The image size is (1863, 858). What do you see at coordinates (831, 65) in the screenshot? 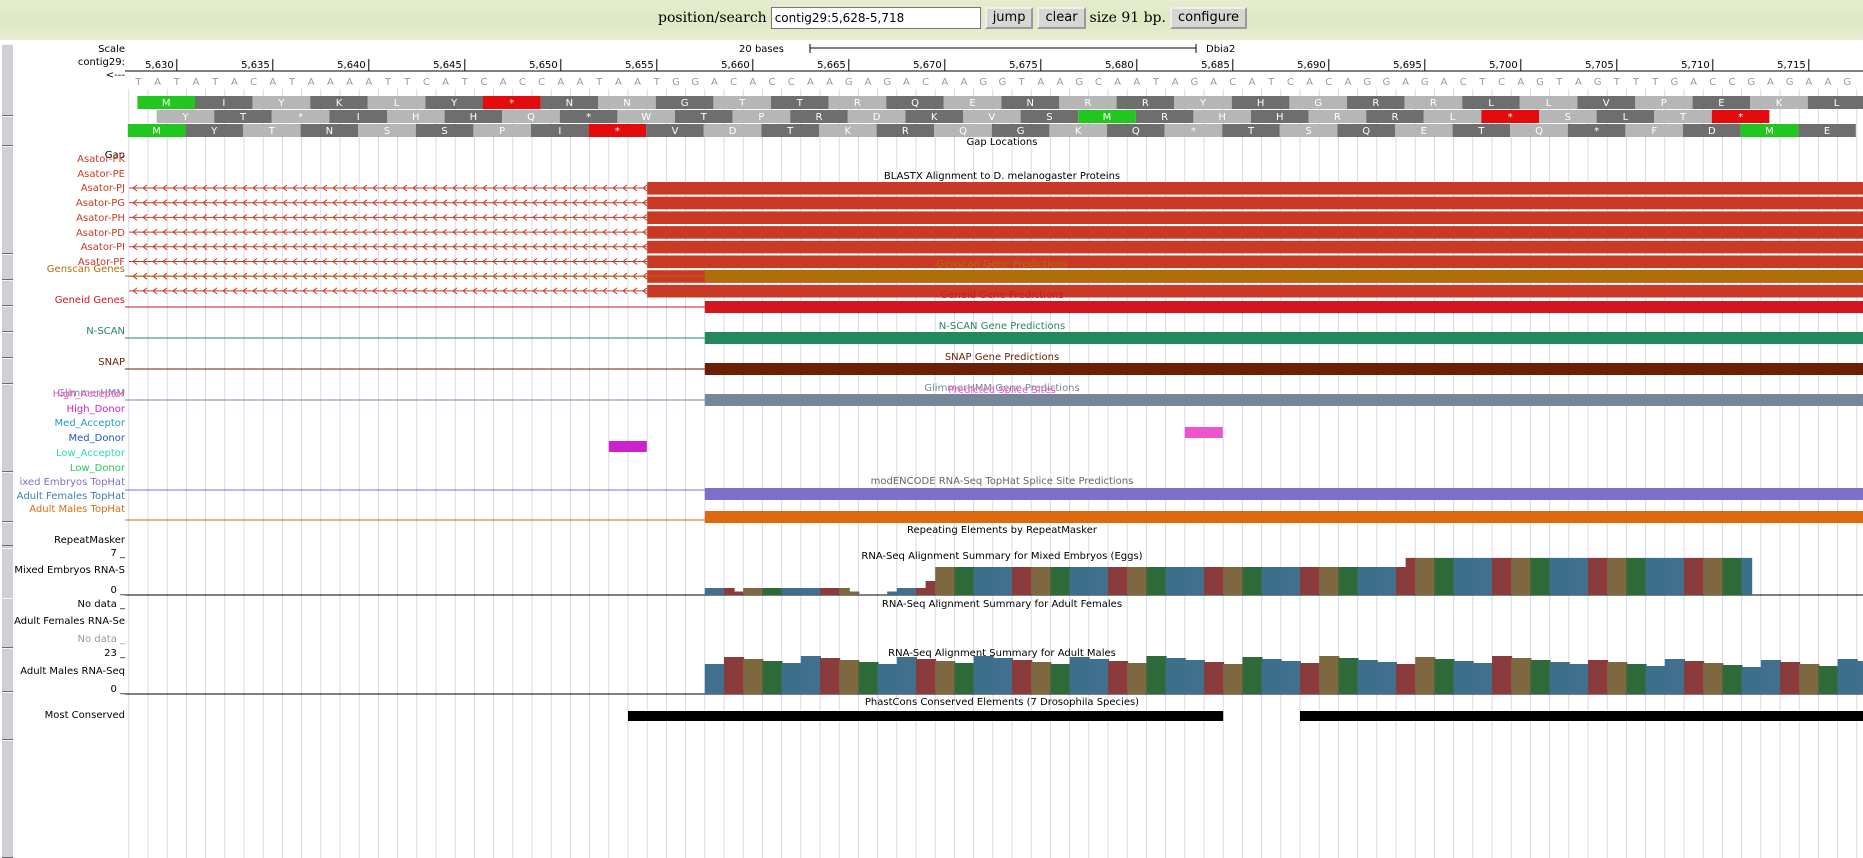
I see `ruler-tick-label: 5,665` at bounding box center [831, 65].